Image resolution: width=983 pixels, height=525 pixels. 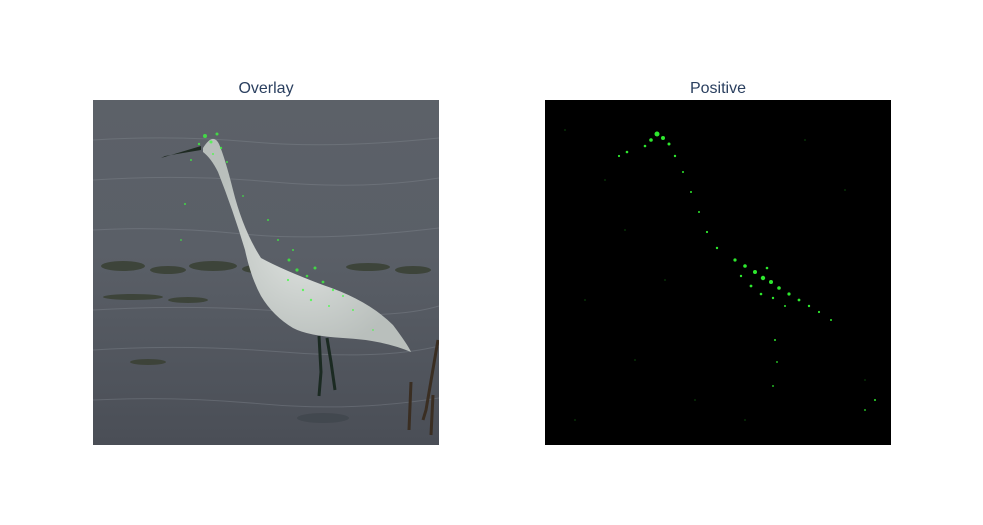 I want to click on positive-title: Positive, so click(x=718, y=88).